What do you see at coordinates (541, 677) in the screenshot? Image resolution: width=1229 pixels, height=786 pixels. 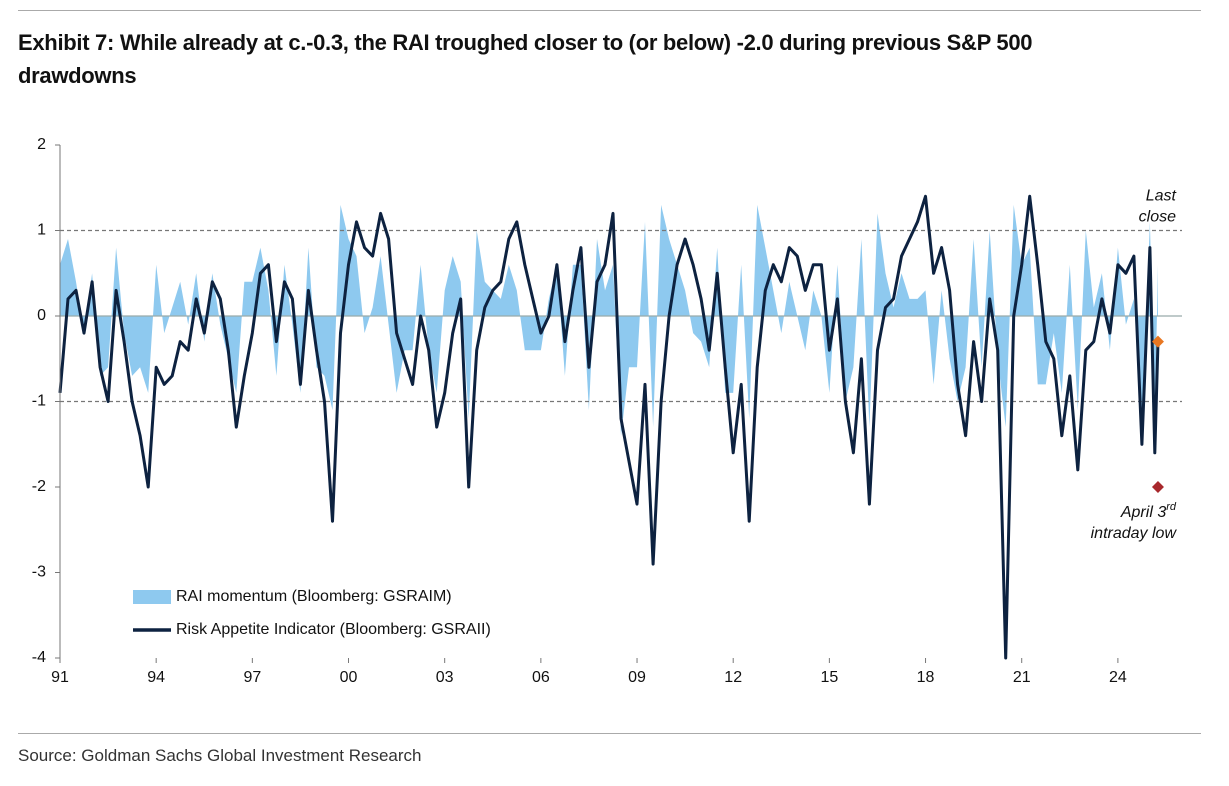 I see `x-tick-label: 06` at bounding box center [541, 677].